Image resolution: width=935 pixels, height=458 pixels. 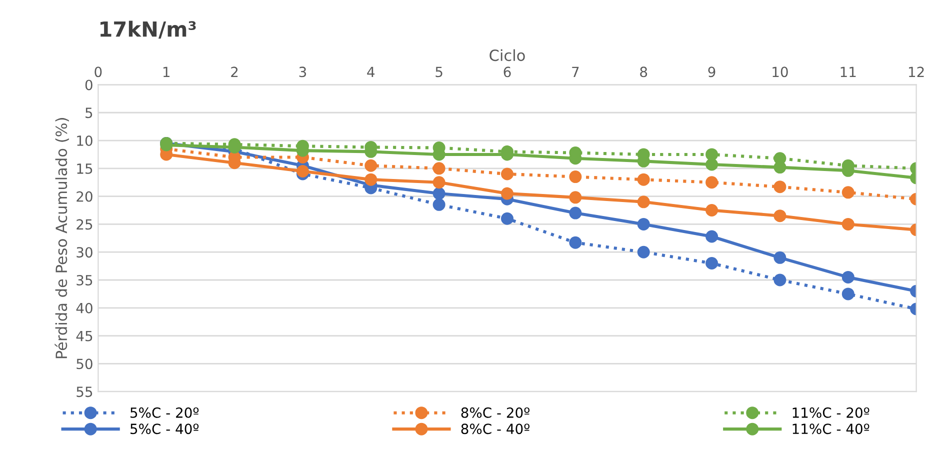 I want to click on y-tick-label: 25, so click(x=84, y=224).